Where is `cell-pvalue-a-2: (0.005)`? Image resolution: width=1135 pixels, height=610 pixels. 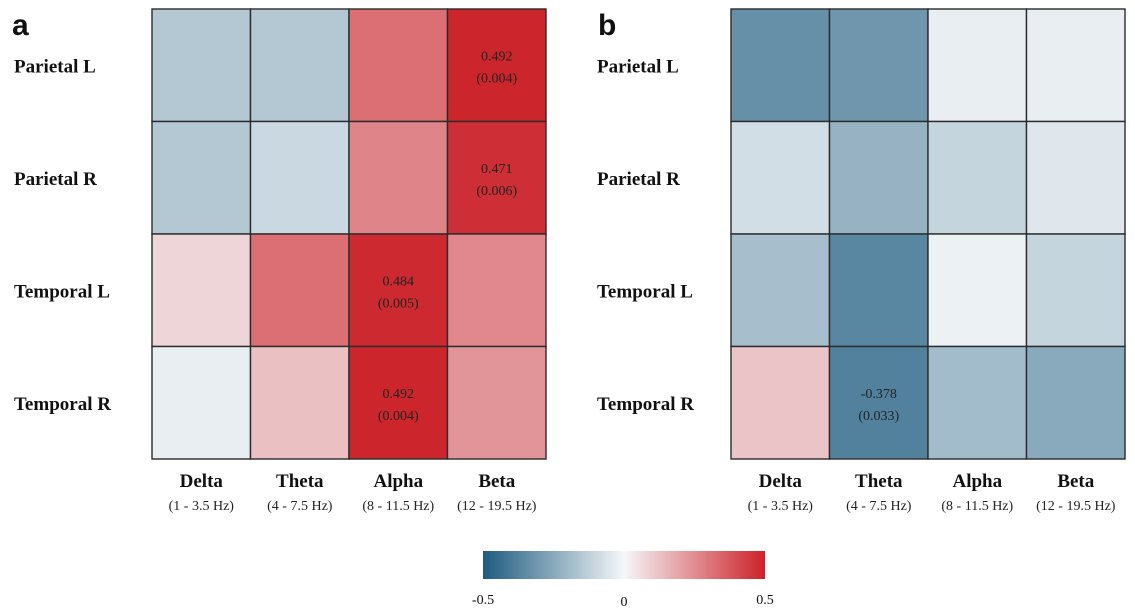
cell-pvalue-a-2: (0.005) is located at coordinates (398, 303).